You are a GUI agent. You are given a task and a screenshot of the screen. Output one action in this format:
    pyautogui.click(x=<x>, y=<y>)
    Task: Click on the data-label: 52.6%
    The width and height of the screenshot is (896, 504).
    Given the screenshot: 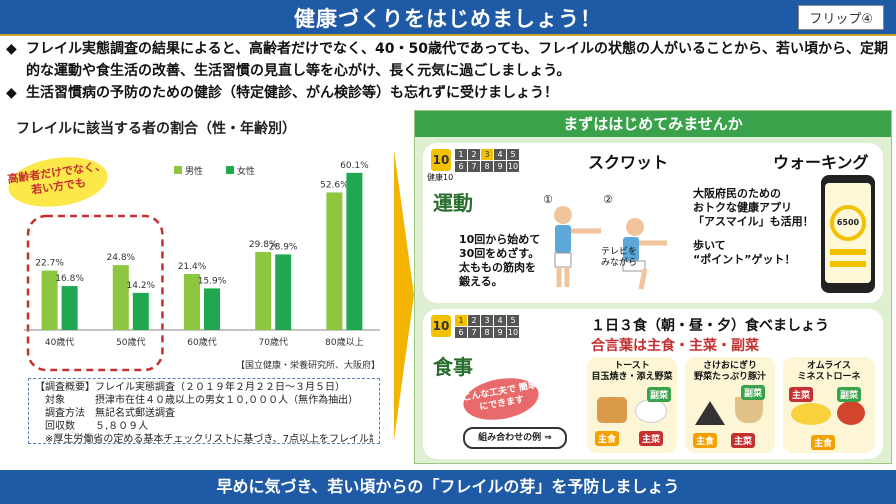 What is the action you would take?
    pyautogui.click(x=334, y=185)
    